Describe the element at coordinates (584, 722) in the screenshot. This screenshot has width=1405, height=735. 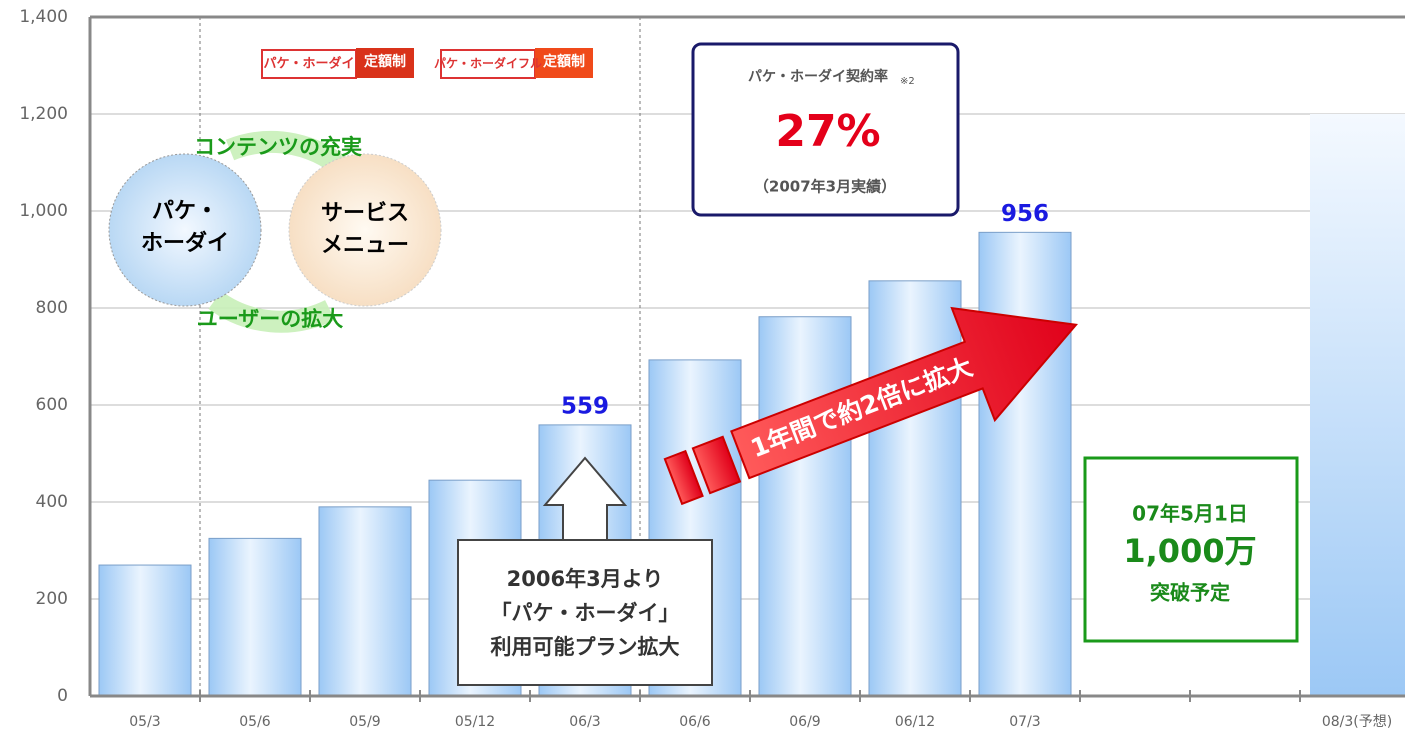
I see `x-tick-label: 06/3` at that location.